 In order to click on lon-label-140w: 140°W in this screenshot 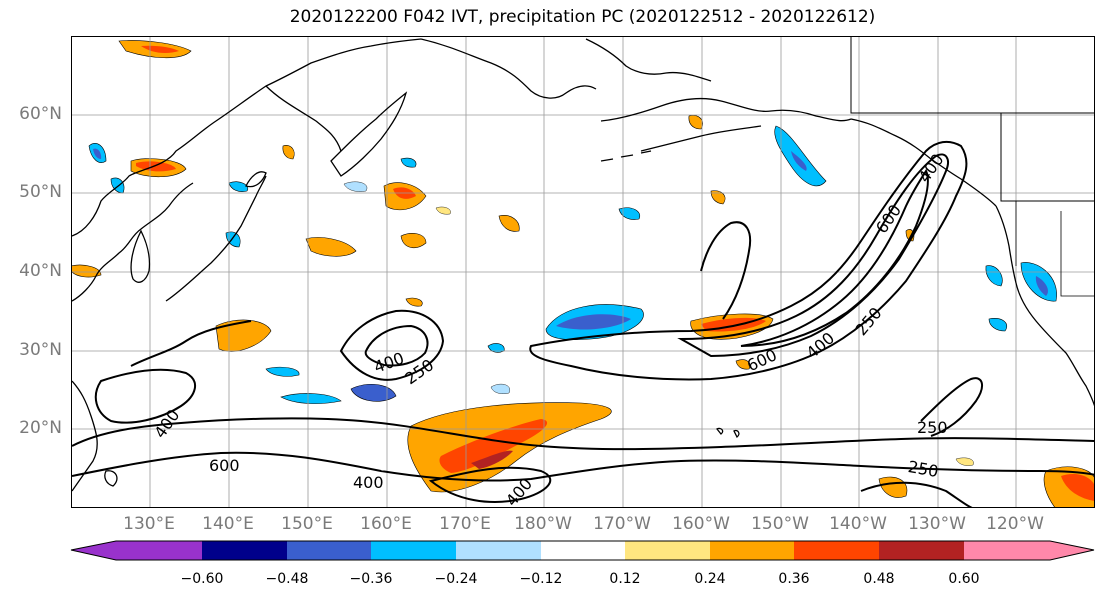, I will do `click(858, 524)`.